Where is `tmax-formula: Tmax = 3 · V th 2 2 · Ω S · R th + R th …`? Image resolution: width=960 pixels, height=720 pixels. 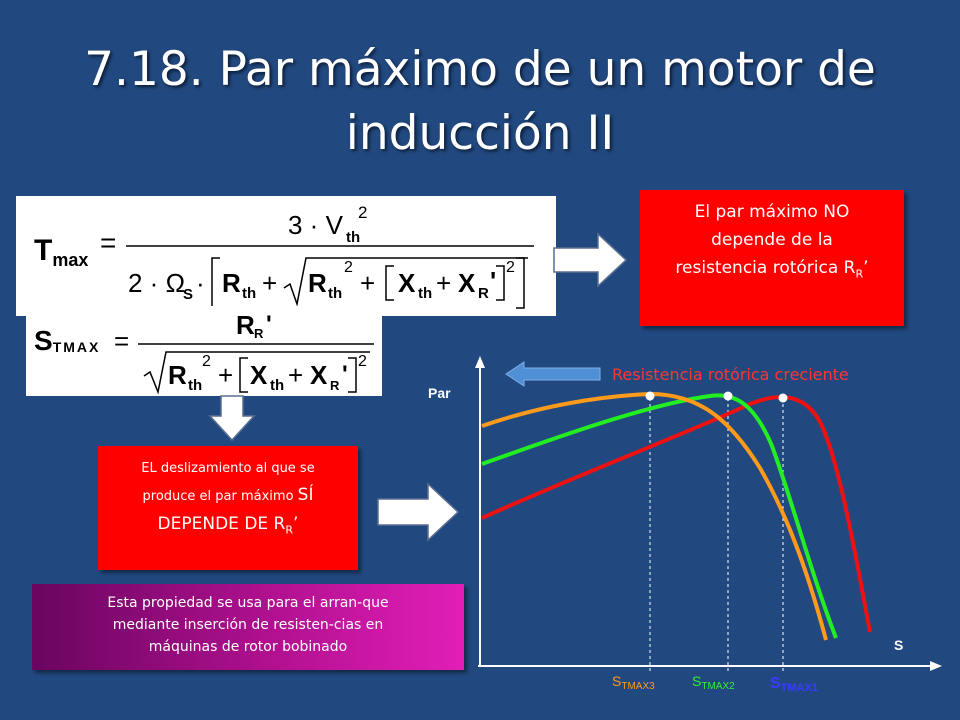
tmax-formula: Tmax = 3 · V th 2 2 · Ω S · R th + R th … is located at coordinates (286, 256).